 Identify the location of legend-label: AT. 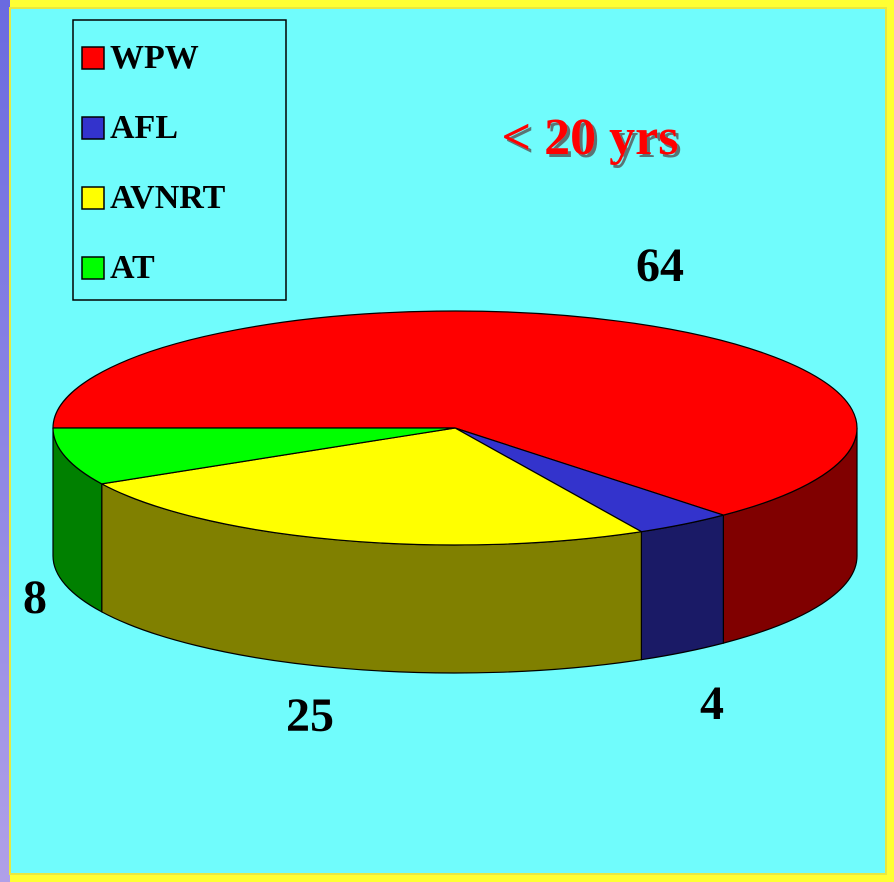
(132, 267).